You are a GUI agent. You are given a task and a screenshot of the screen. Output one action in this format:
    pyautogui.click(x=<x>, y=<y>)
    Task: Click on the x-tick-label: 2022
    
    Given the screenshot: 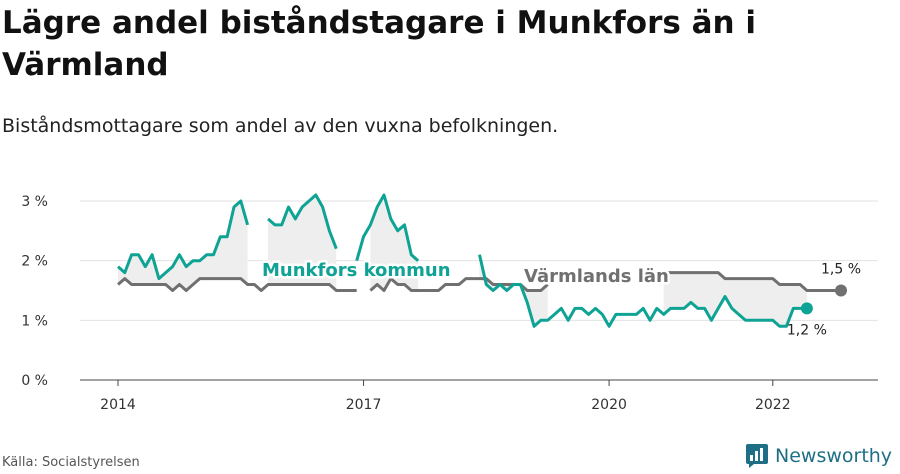 What is the action you would take?
    pyautogui.click(x=773, y=405)
    